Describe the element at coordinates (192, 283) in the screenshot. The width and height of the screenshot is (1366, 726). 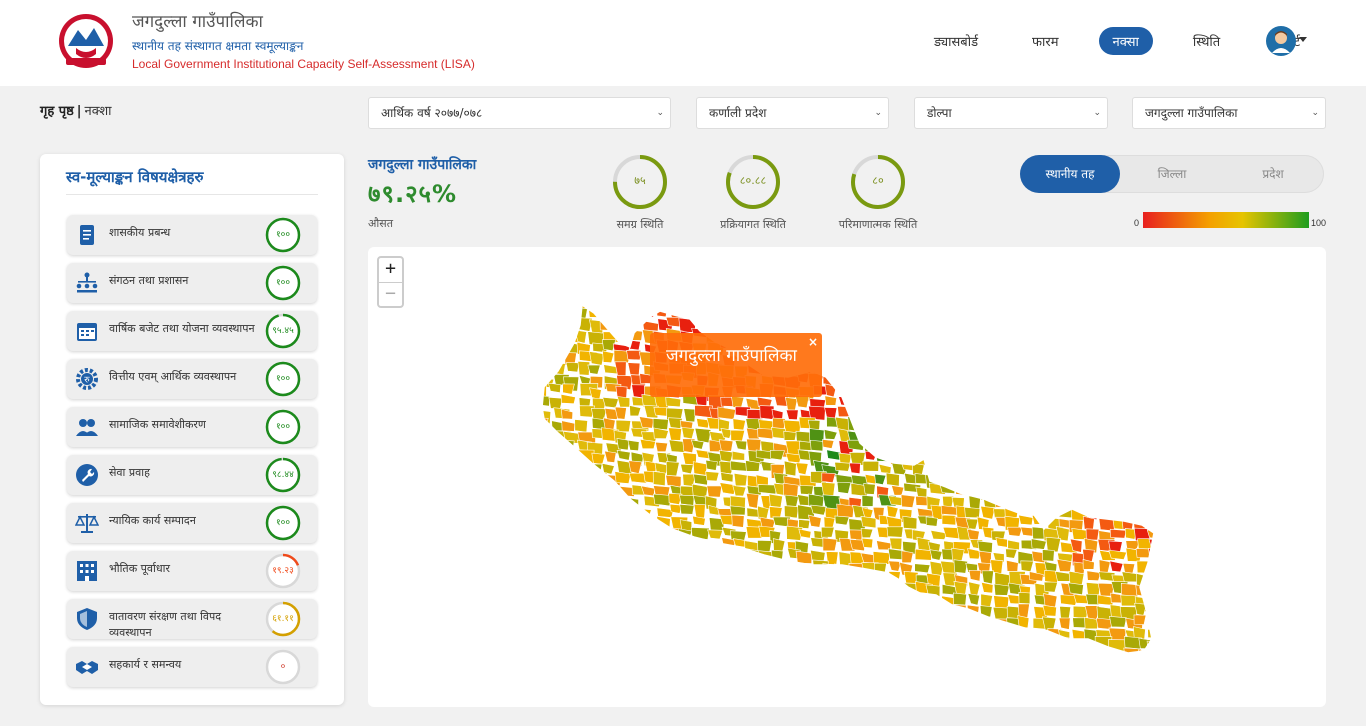
I see `assessment-area-item: संगठन तथा प्रशासन १००` at that location.